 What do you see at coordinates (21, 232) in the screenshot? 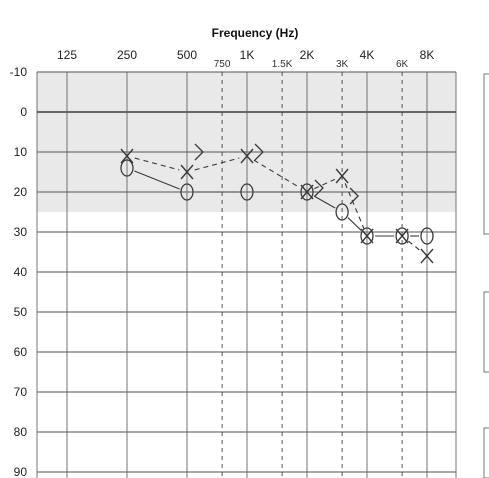
I see `y-tick-label: 30` at bounding box center [21, 232].